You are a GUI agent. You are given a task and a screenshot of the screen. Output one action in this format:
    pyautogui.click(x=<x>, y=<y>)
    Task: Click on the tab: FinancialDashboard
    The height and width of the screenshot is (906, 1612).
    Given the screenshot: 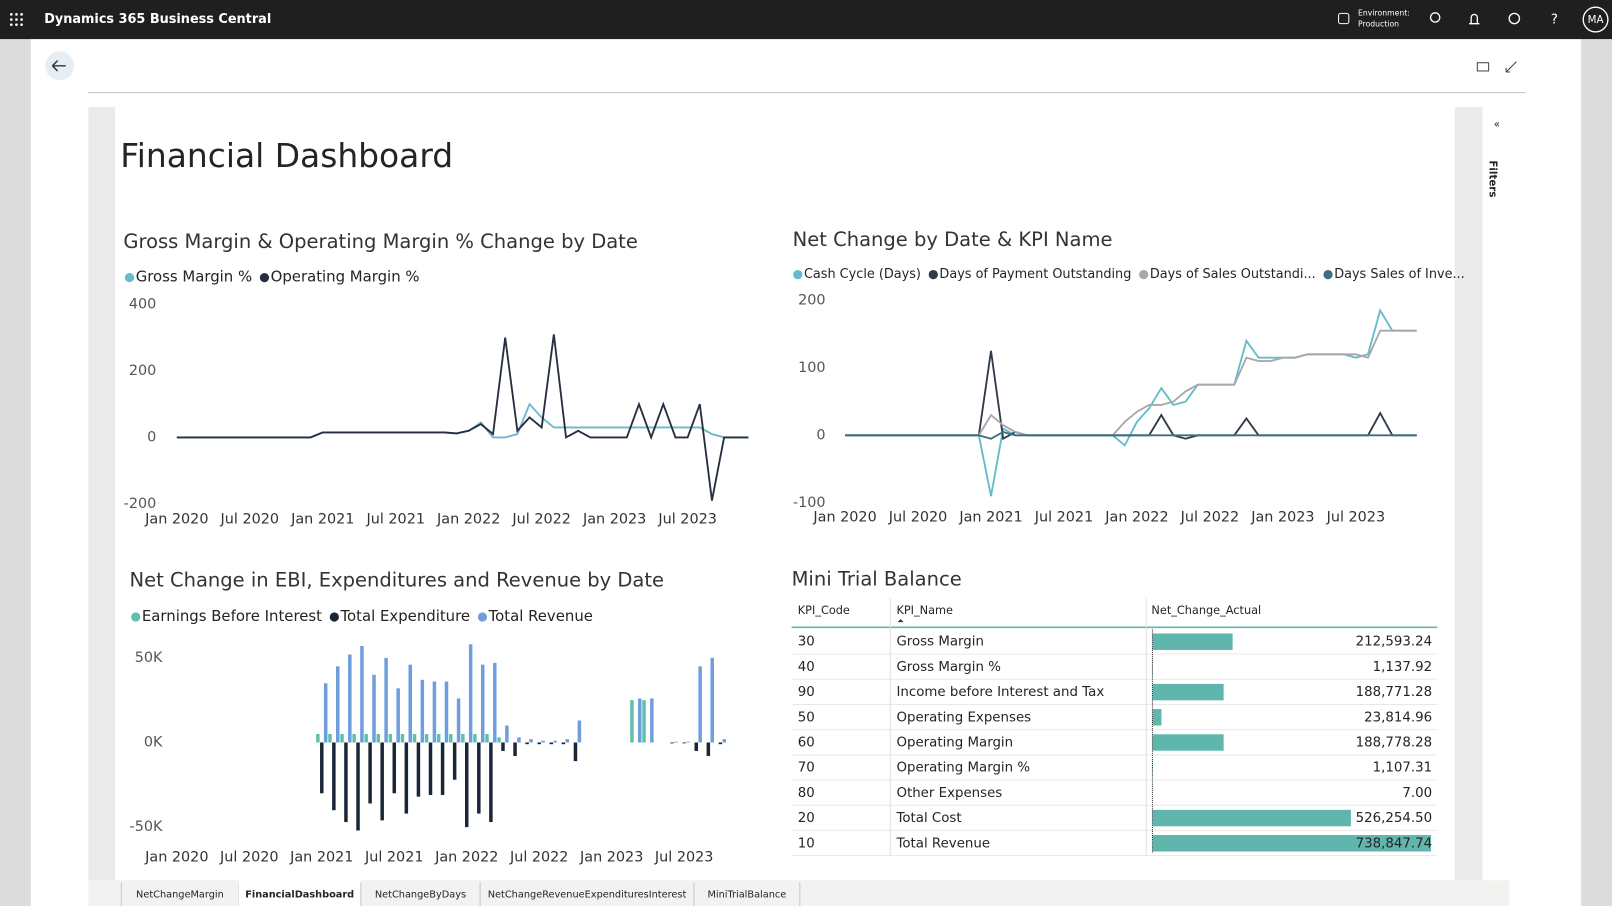 What is the action you would take?
    pyautogui.click(x=299, y=895)
    